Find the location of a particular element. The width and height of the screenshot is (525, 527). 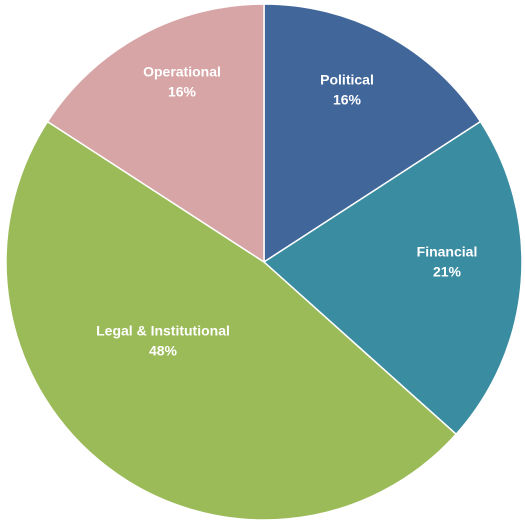

slice-label: Operational is located at coordinates (182, 72).